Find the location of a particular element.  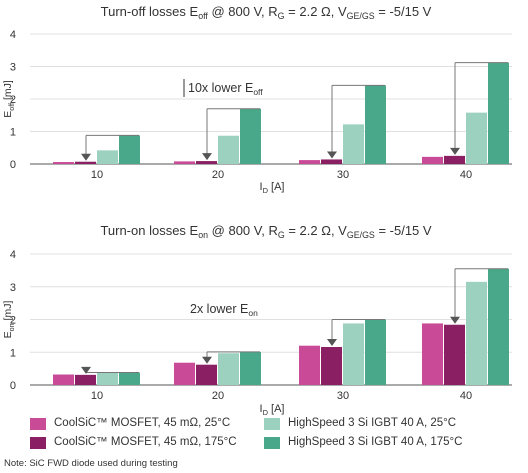

chart2-ytick-label: 0 is located at coordinates (13, 386).